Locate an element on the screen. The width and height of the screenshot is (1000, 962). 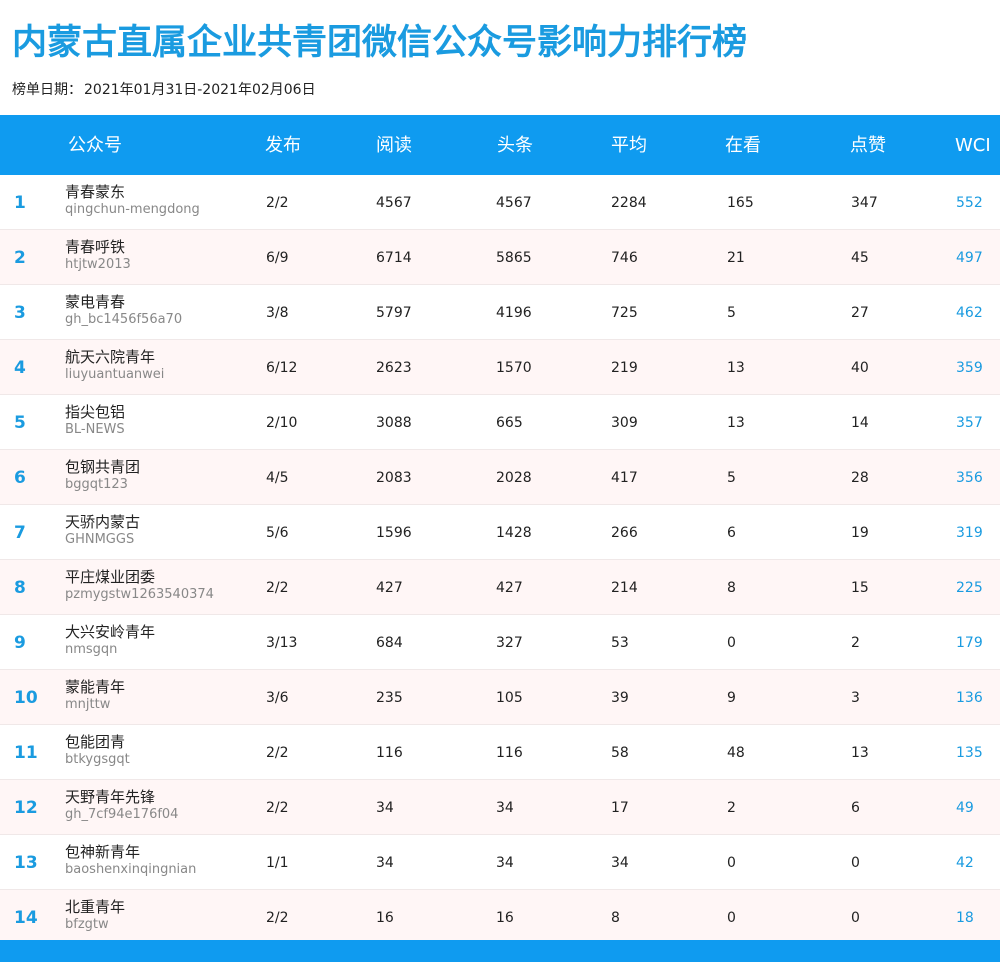
rank-number: 6 is located at coordinates (20, 478).